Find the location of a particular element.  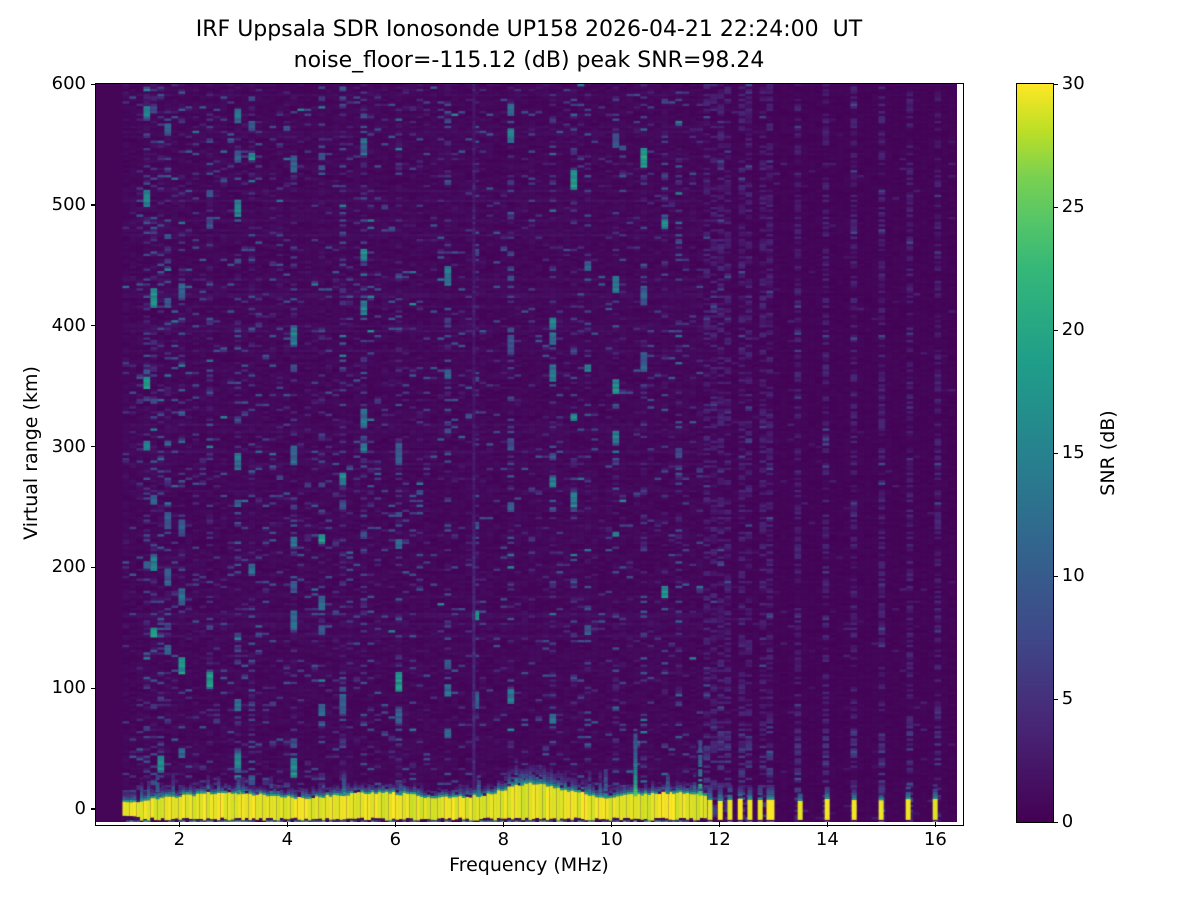

x-tick-label: 6 is located at coordinates (395, 839).